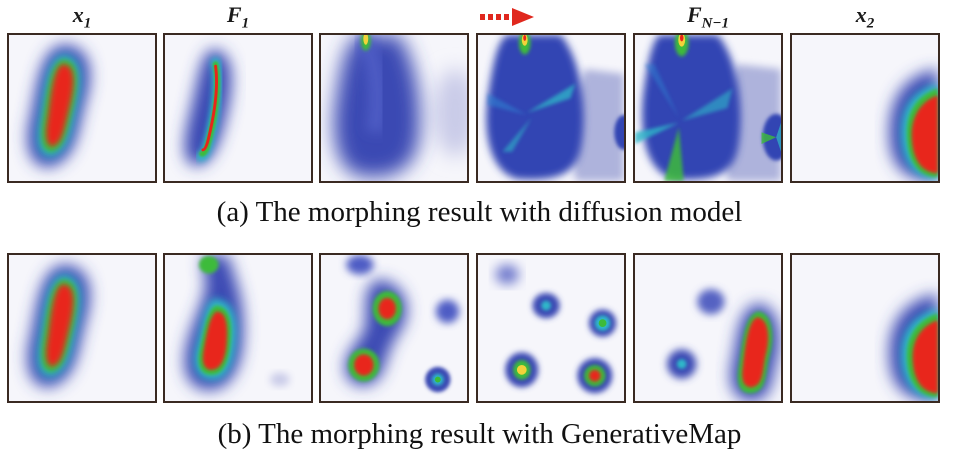 This screenshot has width=959, height=464. What do you see at coordinates (238, 328) in the screenshot?
I see `heatmap-panel-b2` at bounding box center [238, 328].